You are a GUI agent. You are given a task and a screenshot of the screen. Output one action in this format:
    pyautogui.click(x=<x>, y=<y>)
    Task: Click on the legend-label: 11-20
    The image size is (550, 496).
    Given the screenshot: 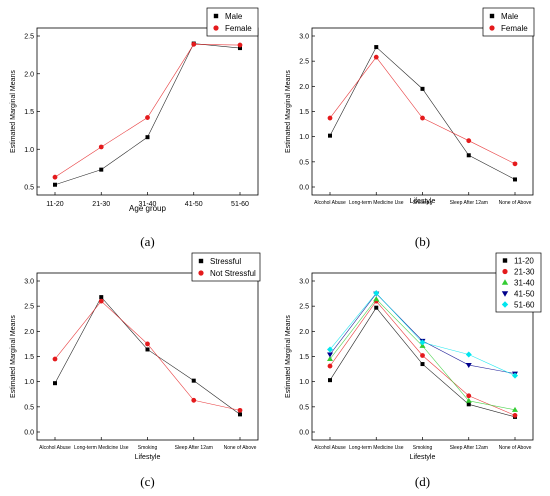 What is the action you would take?
    pyautogui.click(x=524, y=261)
    